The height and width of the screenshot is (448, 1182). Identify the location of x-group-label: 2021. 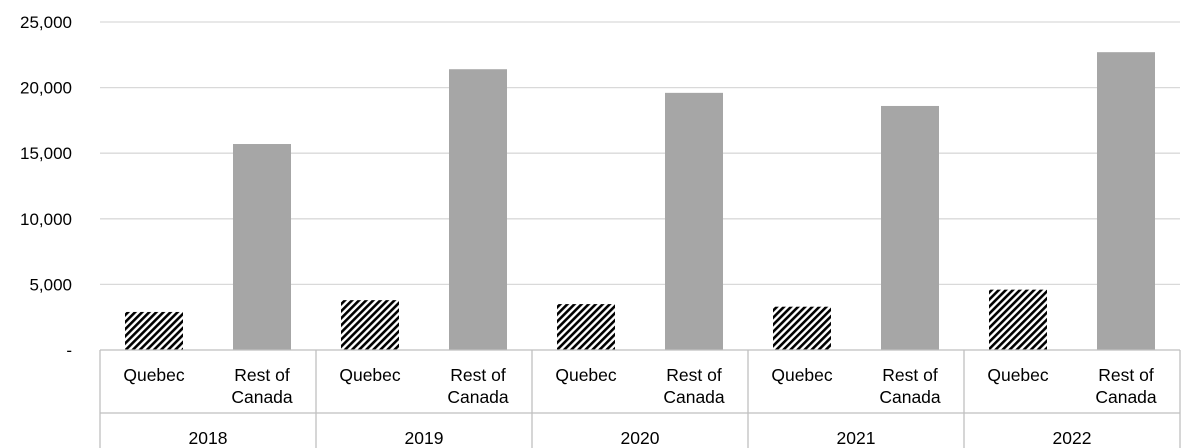
(856, 438).